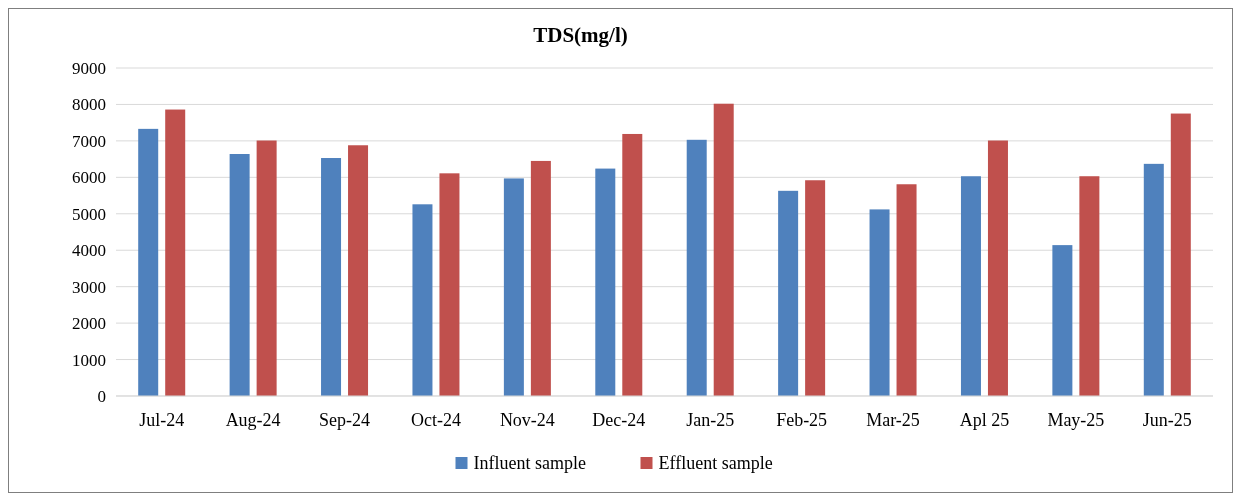  I want to click on x-tick-label: Oct-24, so click(435, 420).